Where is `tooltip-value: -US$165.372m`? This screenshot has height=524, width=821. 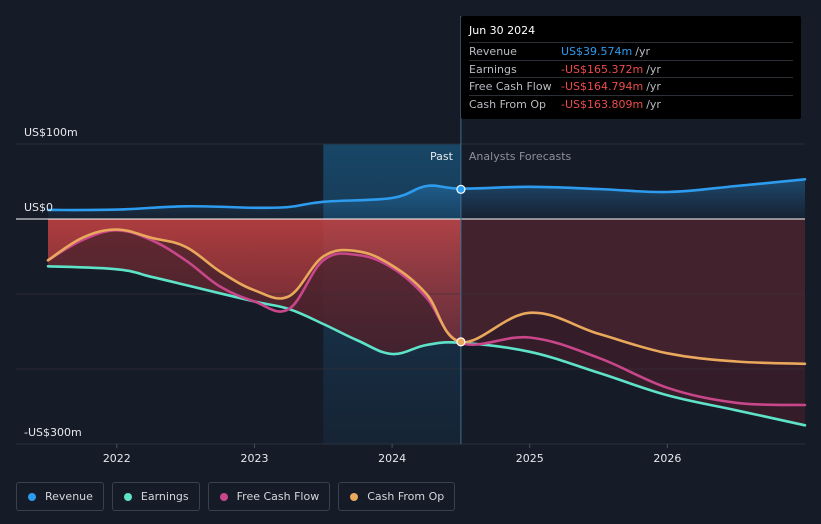 tooltip-value: -US$165.372m is located at coordinates (602, 69).